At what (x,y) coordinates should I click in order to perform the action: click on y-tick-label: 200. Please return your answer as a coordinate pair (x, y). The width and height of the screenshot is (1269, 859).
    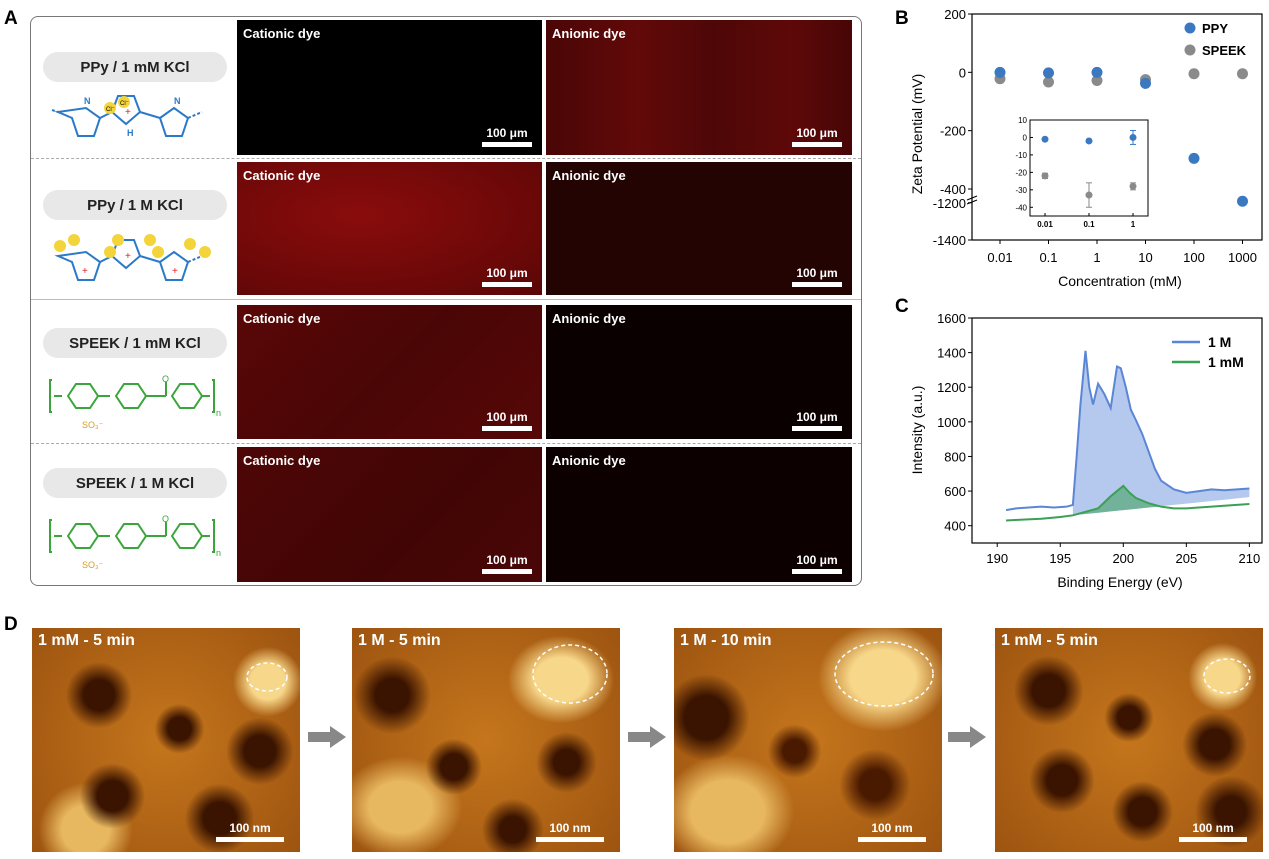
    Looking at the image, I should click on (955, 14).